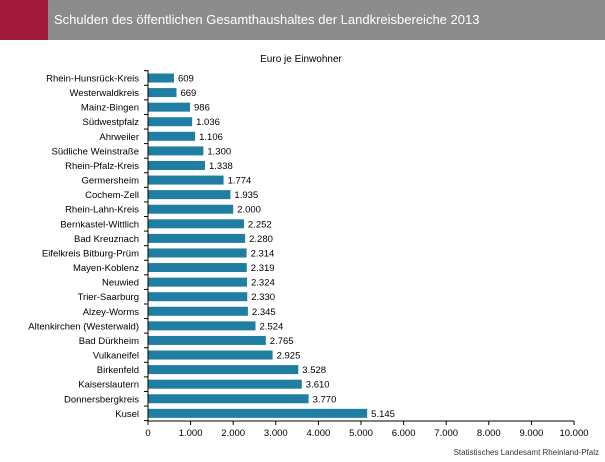 The image size is (605, 462). Describe the element at coordinates (263, 283) in the screenshot. I see `value-label: 2.324` at that location.